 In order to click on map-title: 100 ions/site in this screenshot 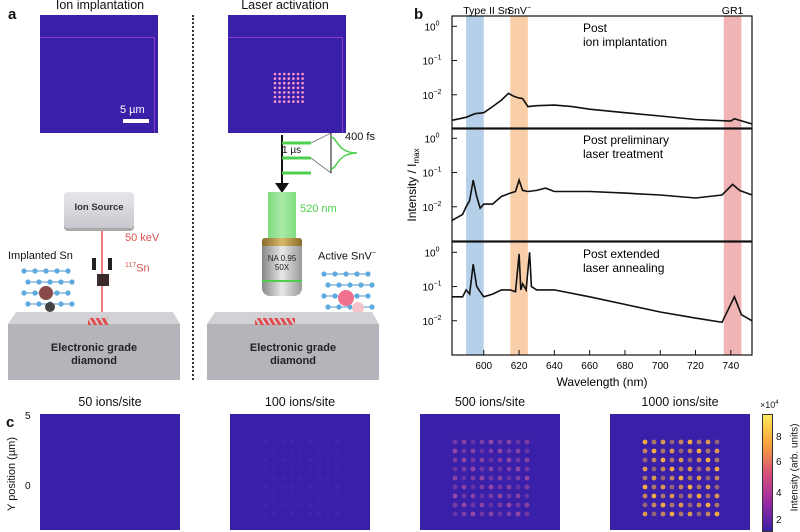, I will do `click(300, 402)`.